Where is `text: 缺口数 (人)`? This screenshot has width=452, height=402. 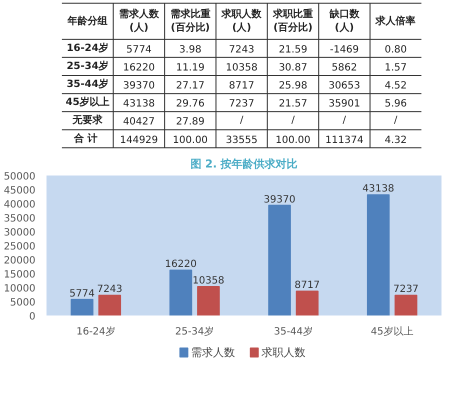
text: 缺口数 (人) is located at coordinates (344, 21).